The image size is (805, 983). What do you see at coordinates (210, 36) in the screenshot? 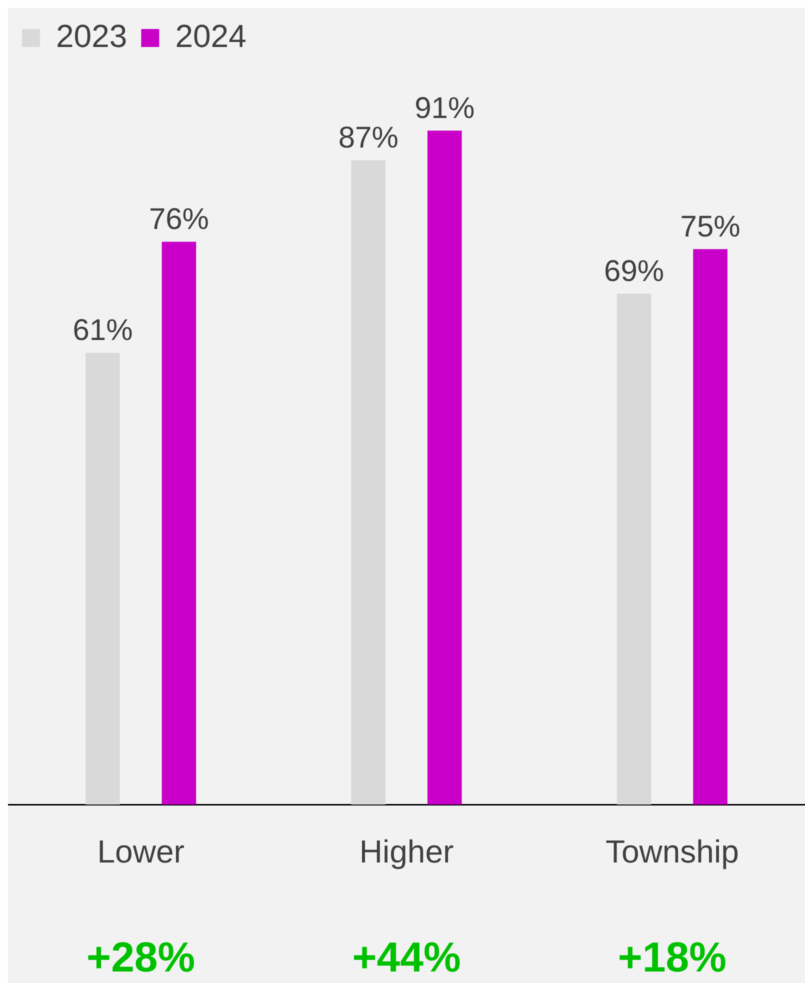
I see `legend-label: 2024` at bounding box center [210, 36].